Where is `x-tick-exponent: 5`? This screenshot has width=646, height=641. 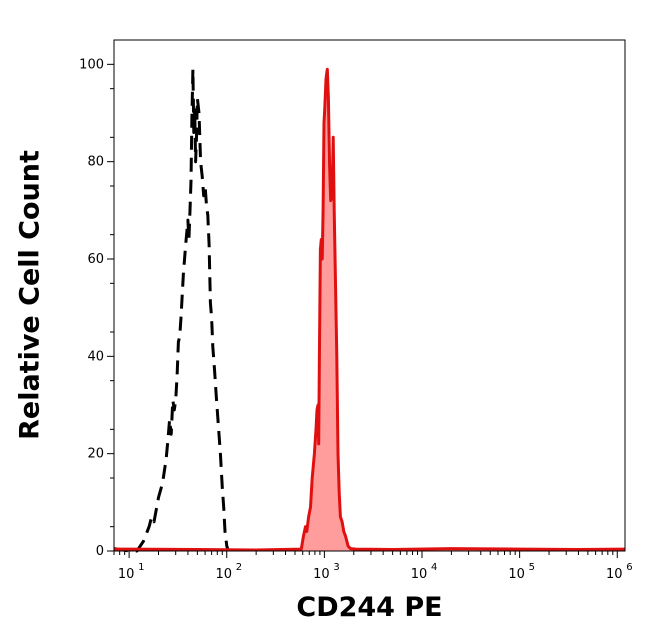
x-tick-exponent: 5 is located at coordinates (532, 567).